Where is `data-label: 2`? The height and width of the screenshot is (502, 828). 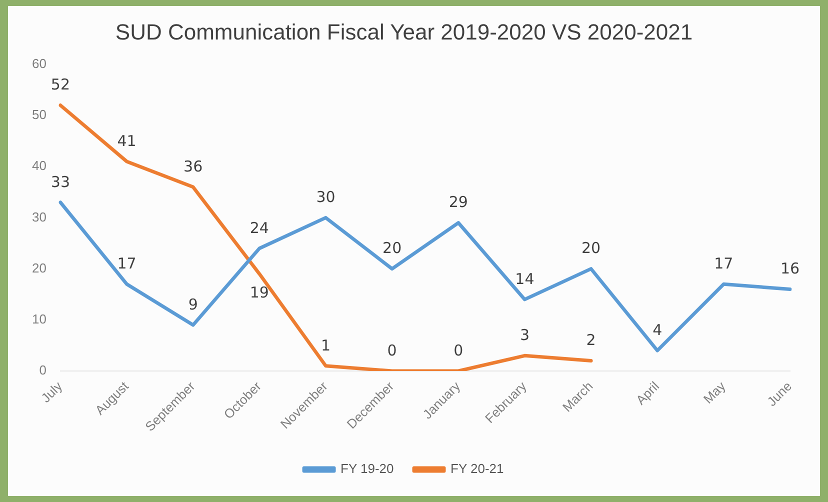
data-label: 2 is located at coordinates (591, 340).